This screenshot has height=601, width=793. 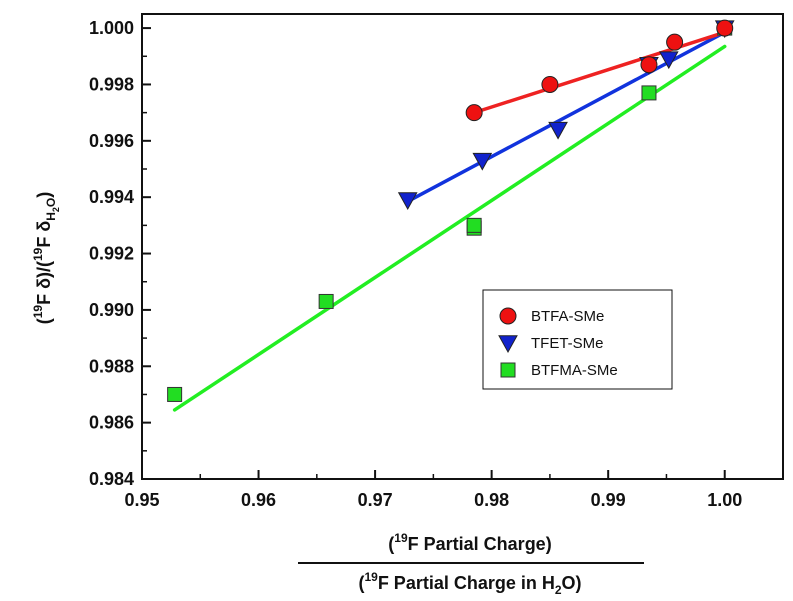 What do you see at coordinates (111, 28) in the screenshot?
I see `y-tick-label: 1.000` at bounding box center [111, 28].